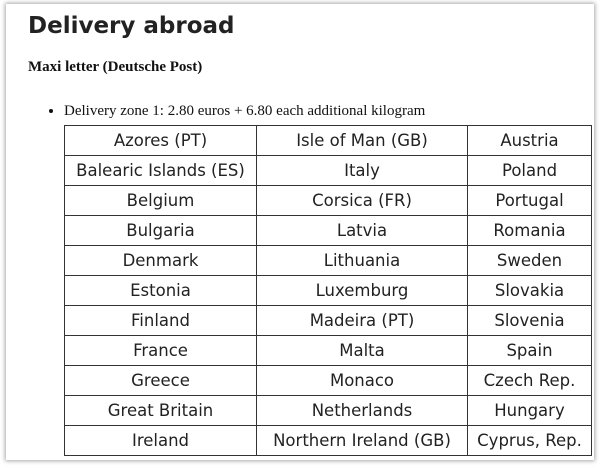 The width and height of the screenshot is (604, 468). I want to click on table-row: Azores (PT) Isle of Man (GB) Austria, so click(328, 140).